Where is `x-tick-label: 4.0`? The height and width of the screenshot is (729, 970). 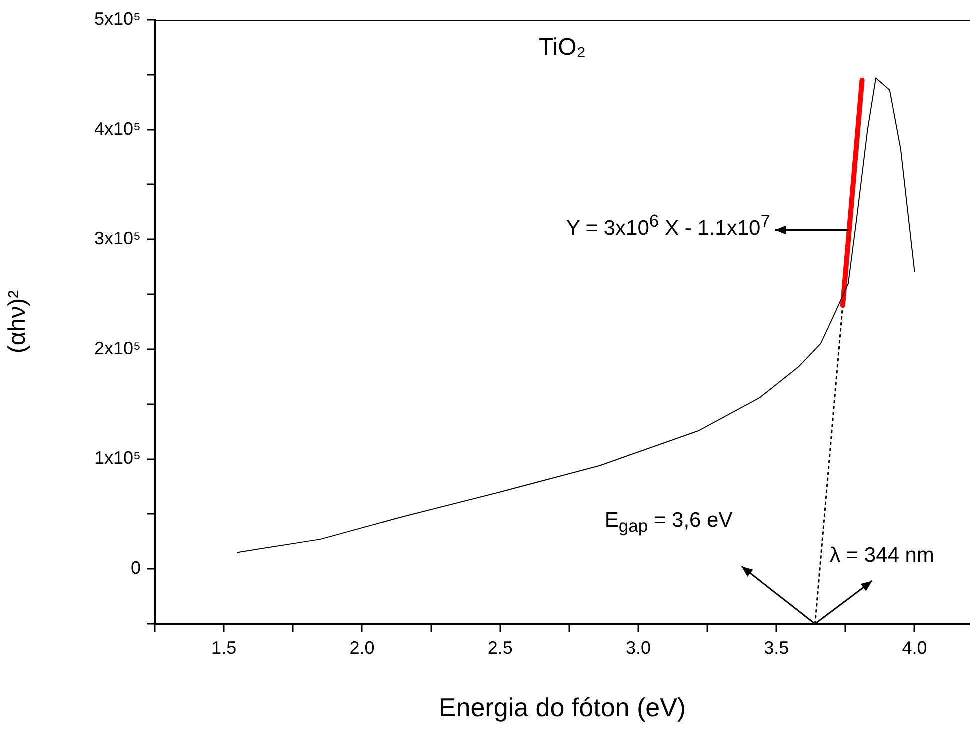
x-tick-label: 4.0 is located at coordinates (915, 648).